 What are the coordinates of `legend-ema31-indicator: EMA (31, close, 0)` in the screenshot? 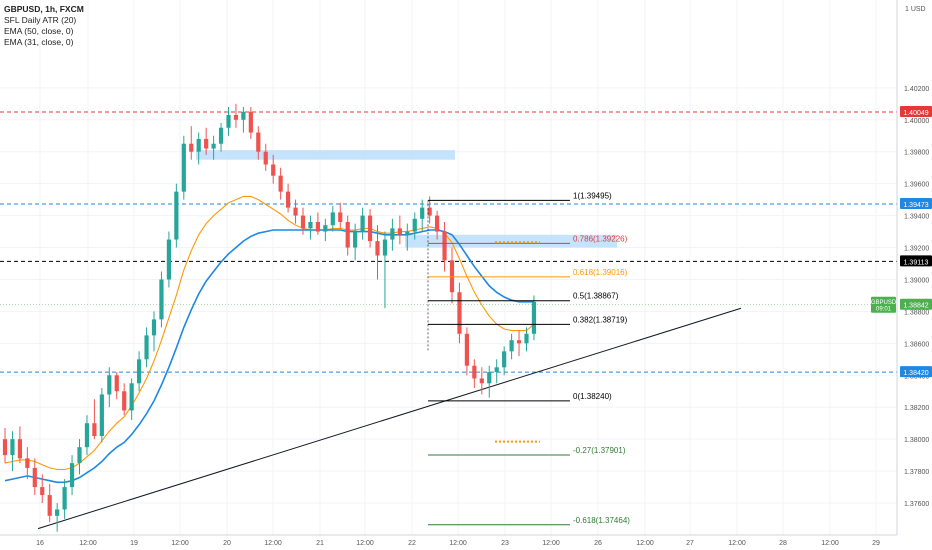 It's located at (39, 42).